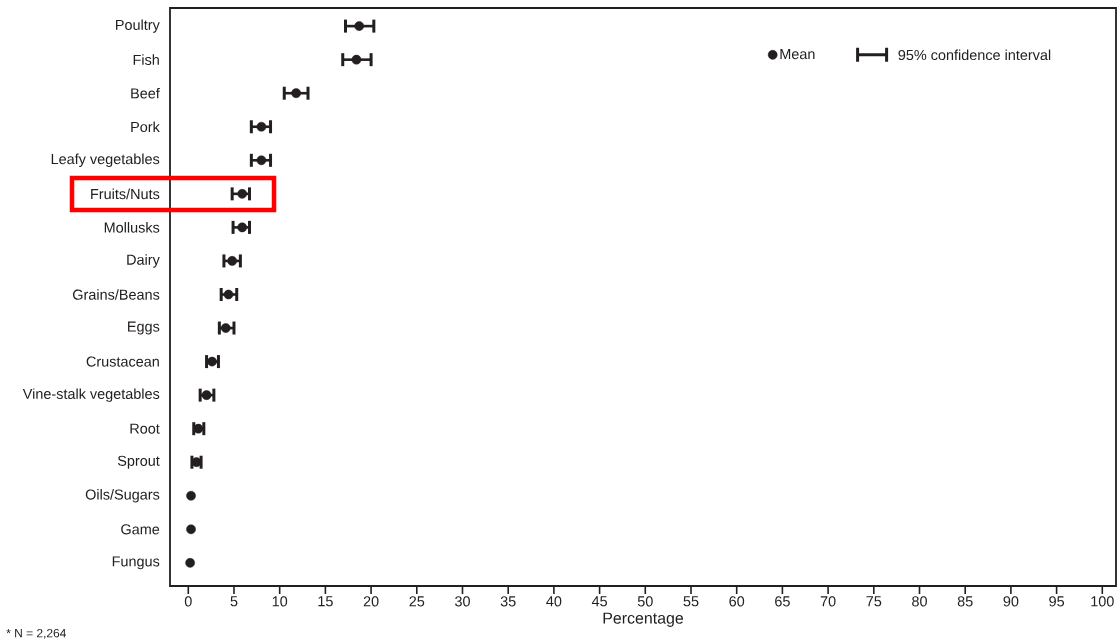  I want to click on y-tick-label: Fruits/Nuts, so click(125, 194).